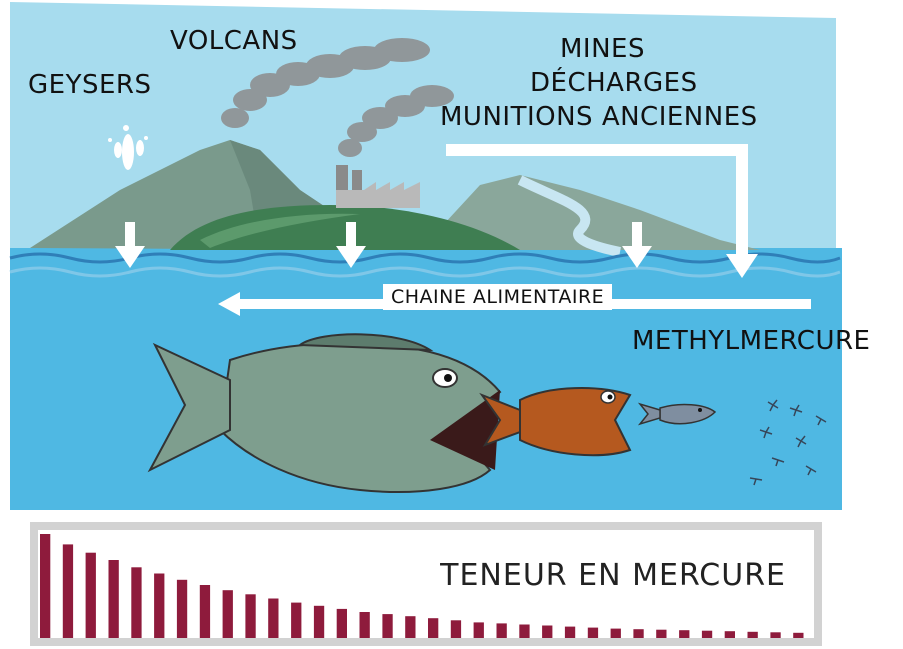  What do you see at coordinates (613, 575) in the screenshot?
I see `meter-title: TENEUR EN MERCURE` at bounding box center [613, 575].